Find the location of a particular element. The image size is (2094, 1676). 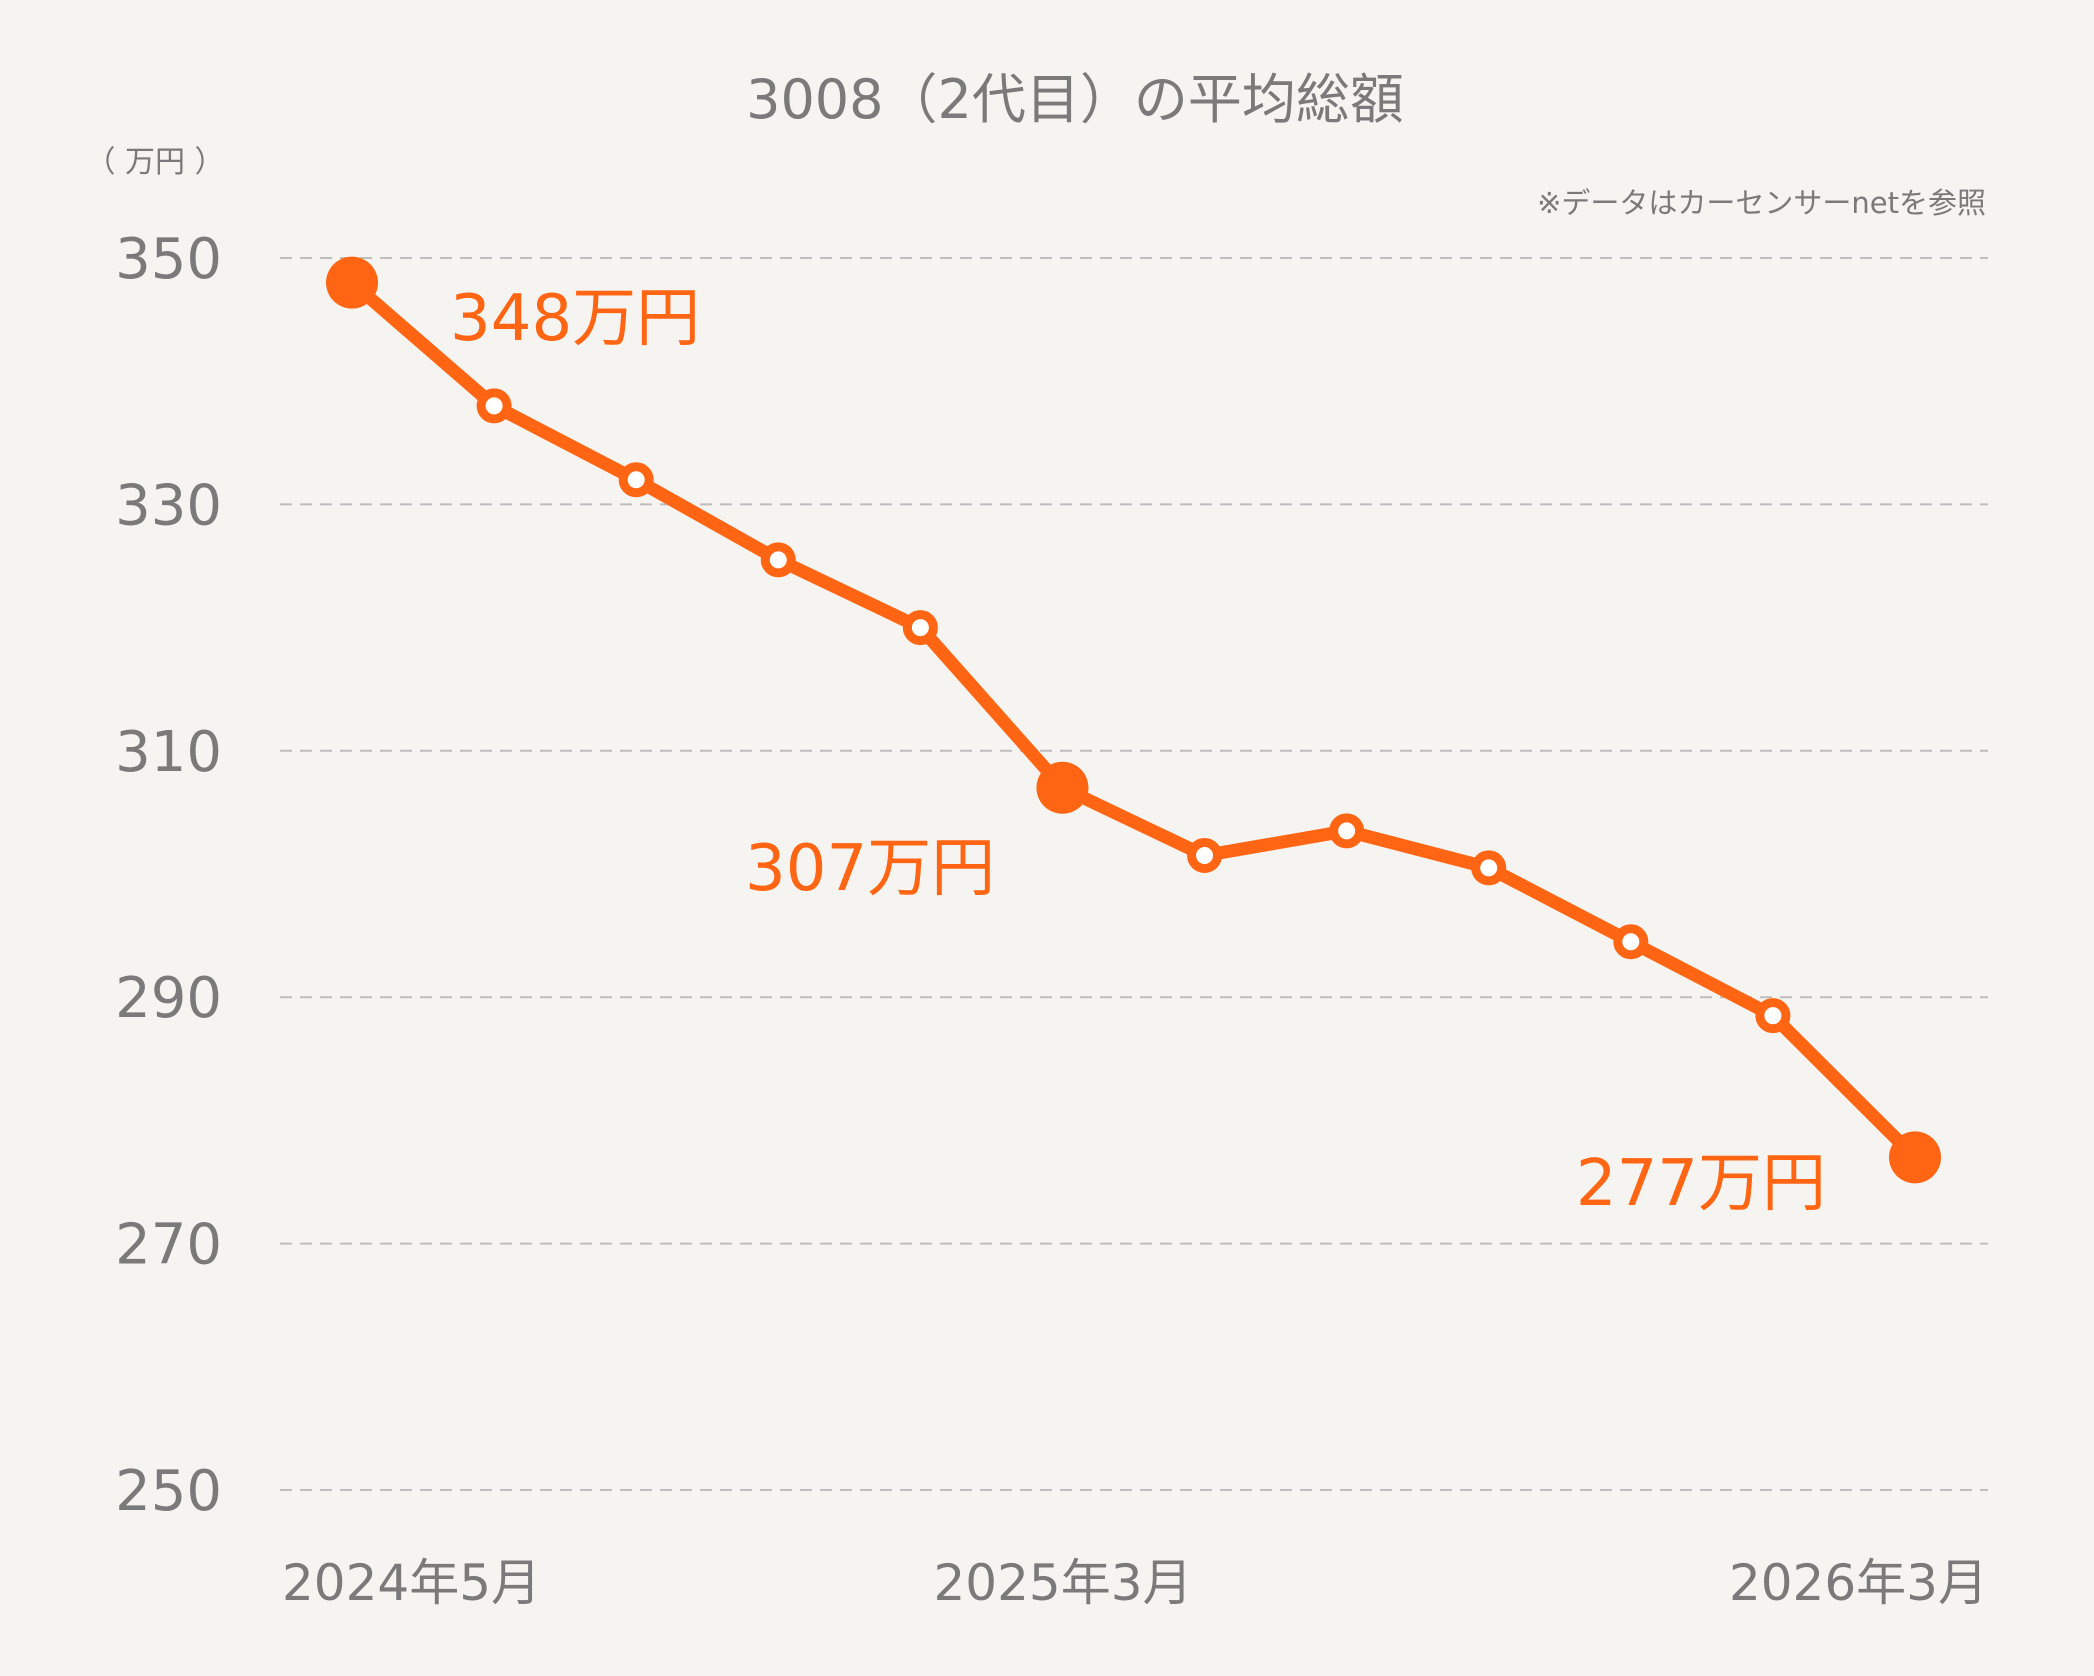

y-axis-ticks: 350 330 310 290 270 250 is located at coordinates (168, 875).